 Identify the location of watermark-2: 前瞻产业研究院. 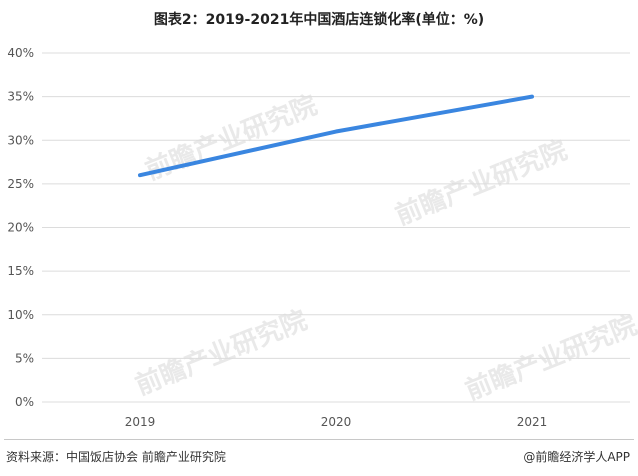
(481, 183).